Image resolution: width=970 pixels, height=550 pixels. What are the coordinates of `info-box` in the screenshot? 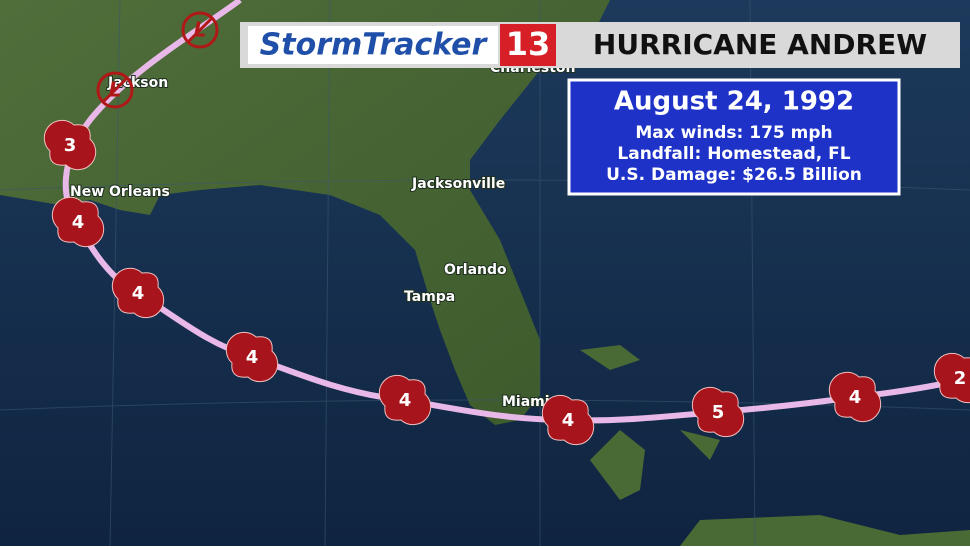 It's located at (734, 137).